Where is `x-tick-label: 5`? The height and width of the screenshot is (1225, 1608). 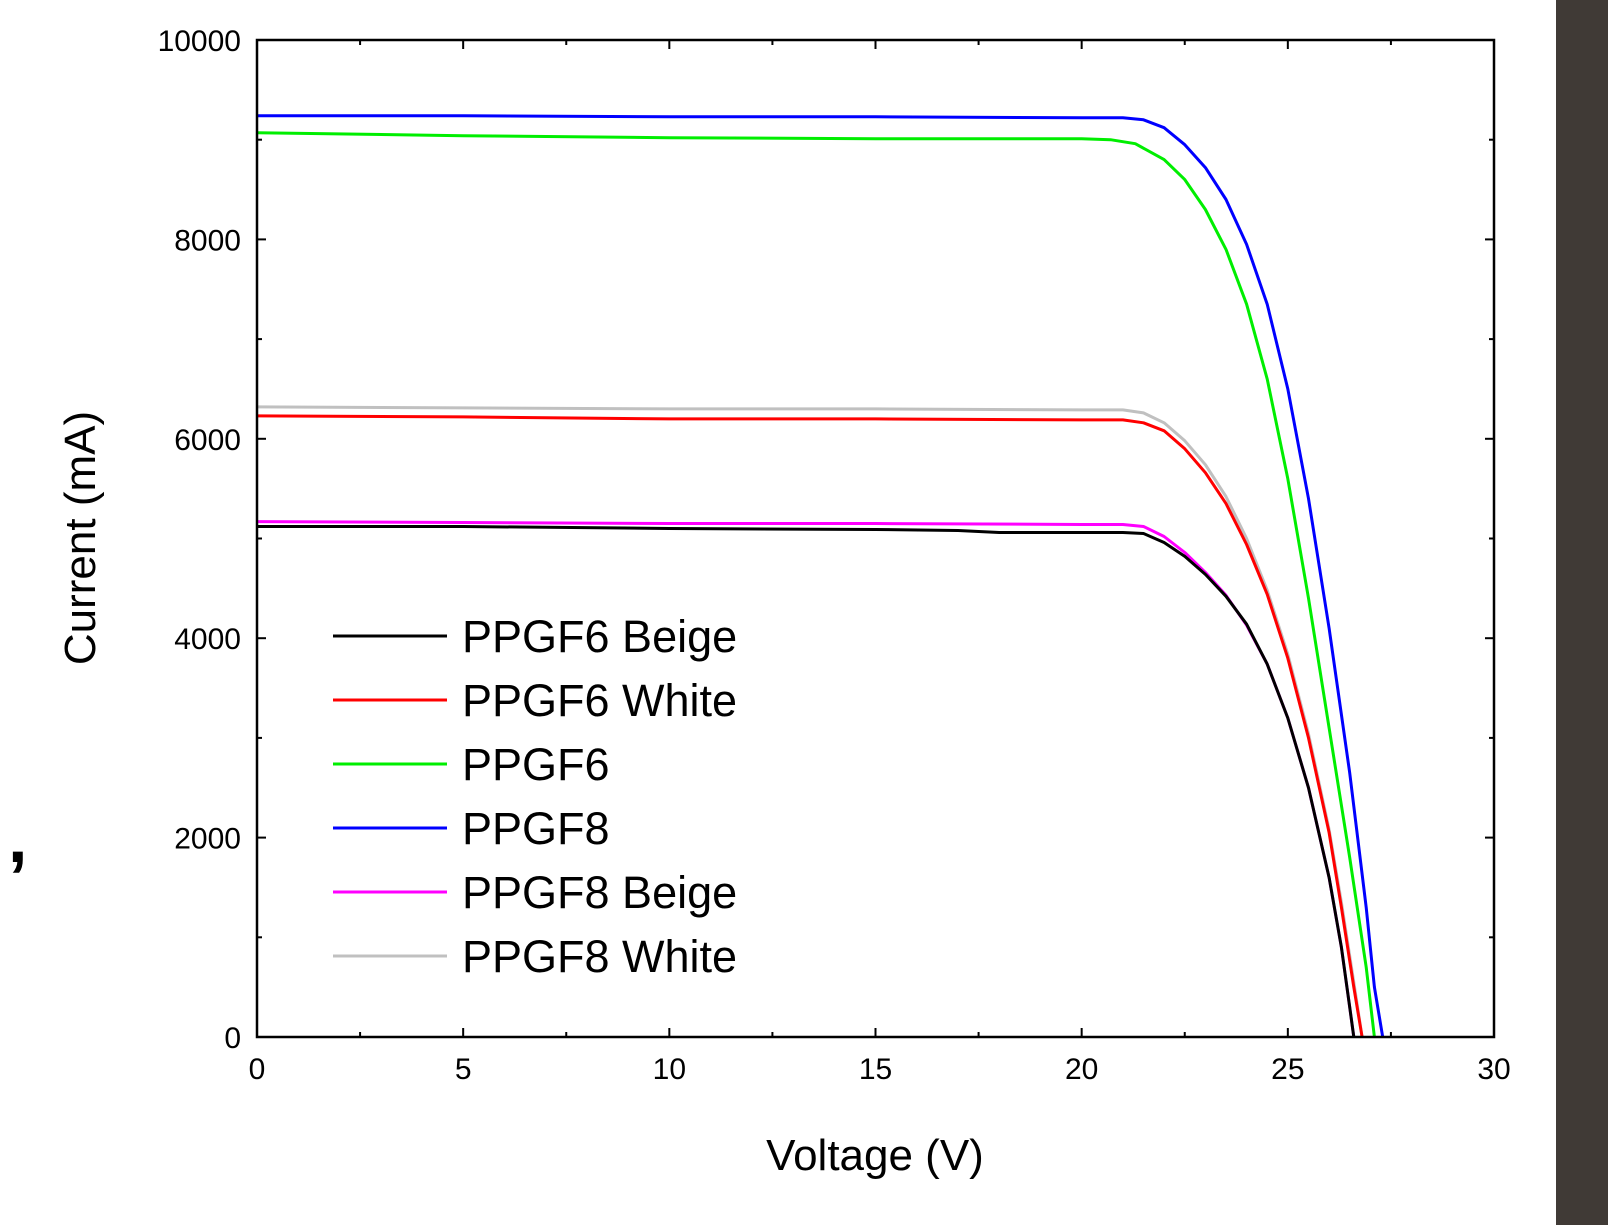 x-tick-label: 5 is located at coordinates (463, 1069).